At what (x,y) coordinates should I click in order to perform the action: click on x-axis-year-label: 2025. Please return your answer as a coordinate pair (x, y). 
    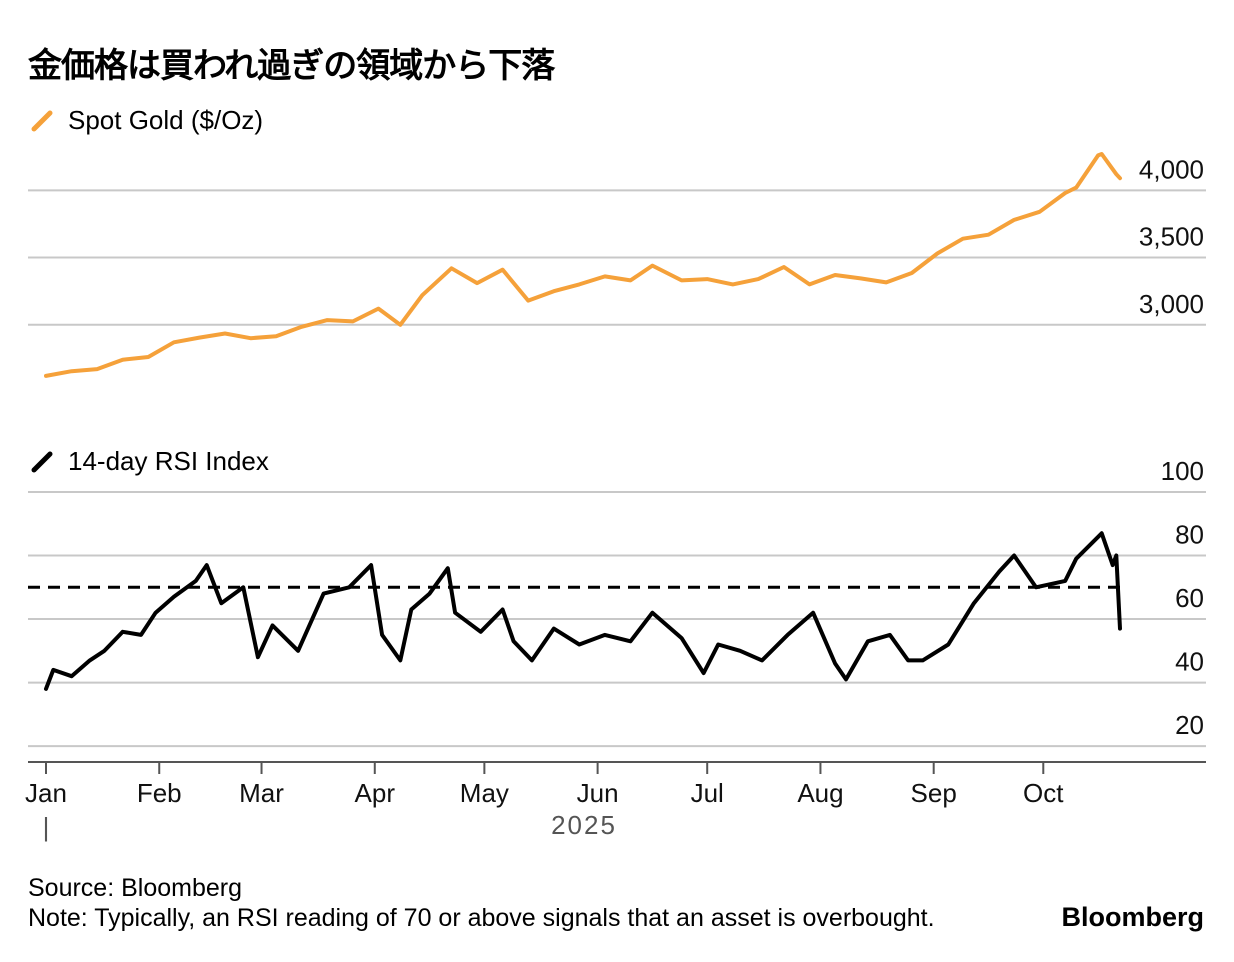
    Looking at the image, I should click on (584, 825).